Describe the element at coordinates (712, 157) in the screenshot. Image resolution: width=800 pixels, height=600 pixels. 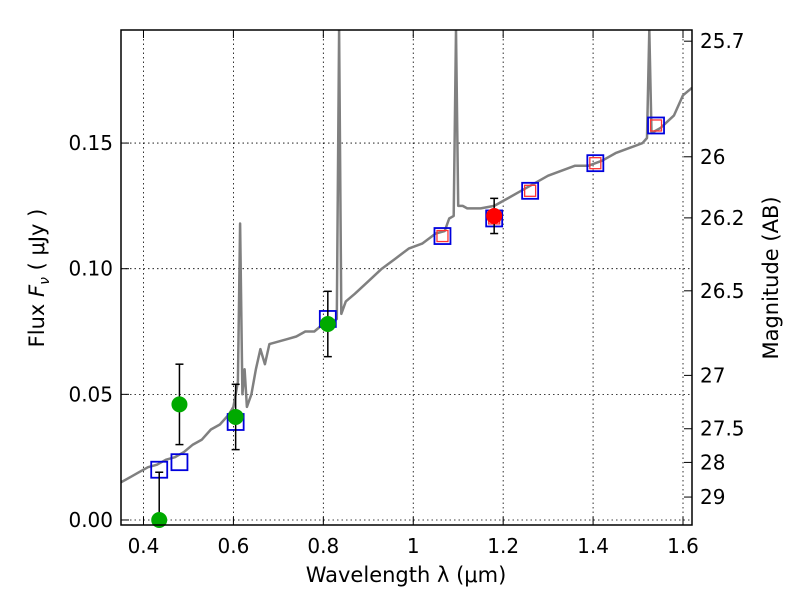
I see `y2-tick-label: 26` at that location.